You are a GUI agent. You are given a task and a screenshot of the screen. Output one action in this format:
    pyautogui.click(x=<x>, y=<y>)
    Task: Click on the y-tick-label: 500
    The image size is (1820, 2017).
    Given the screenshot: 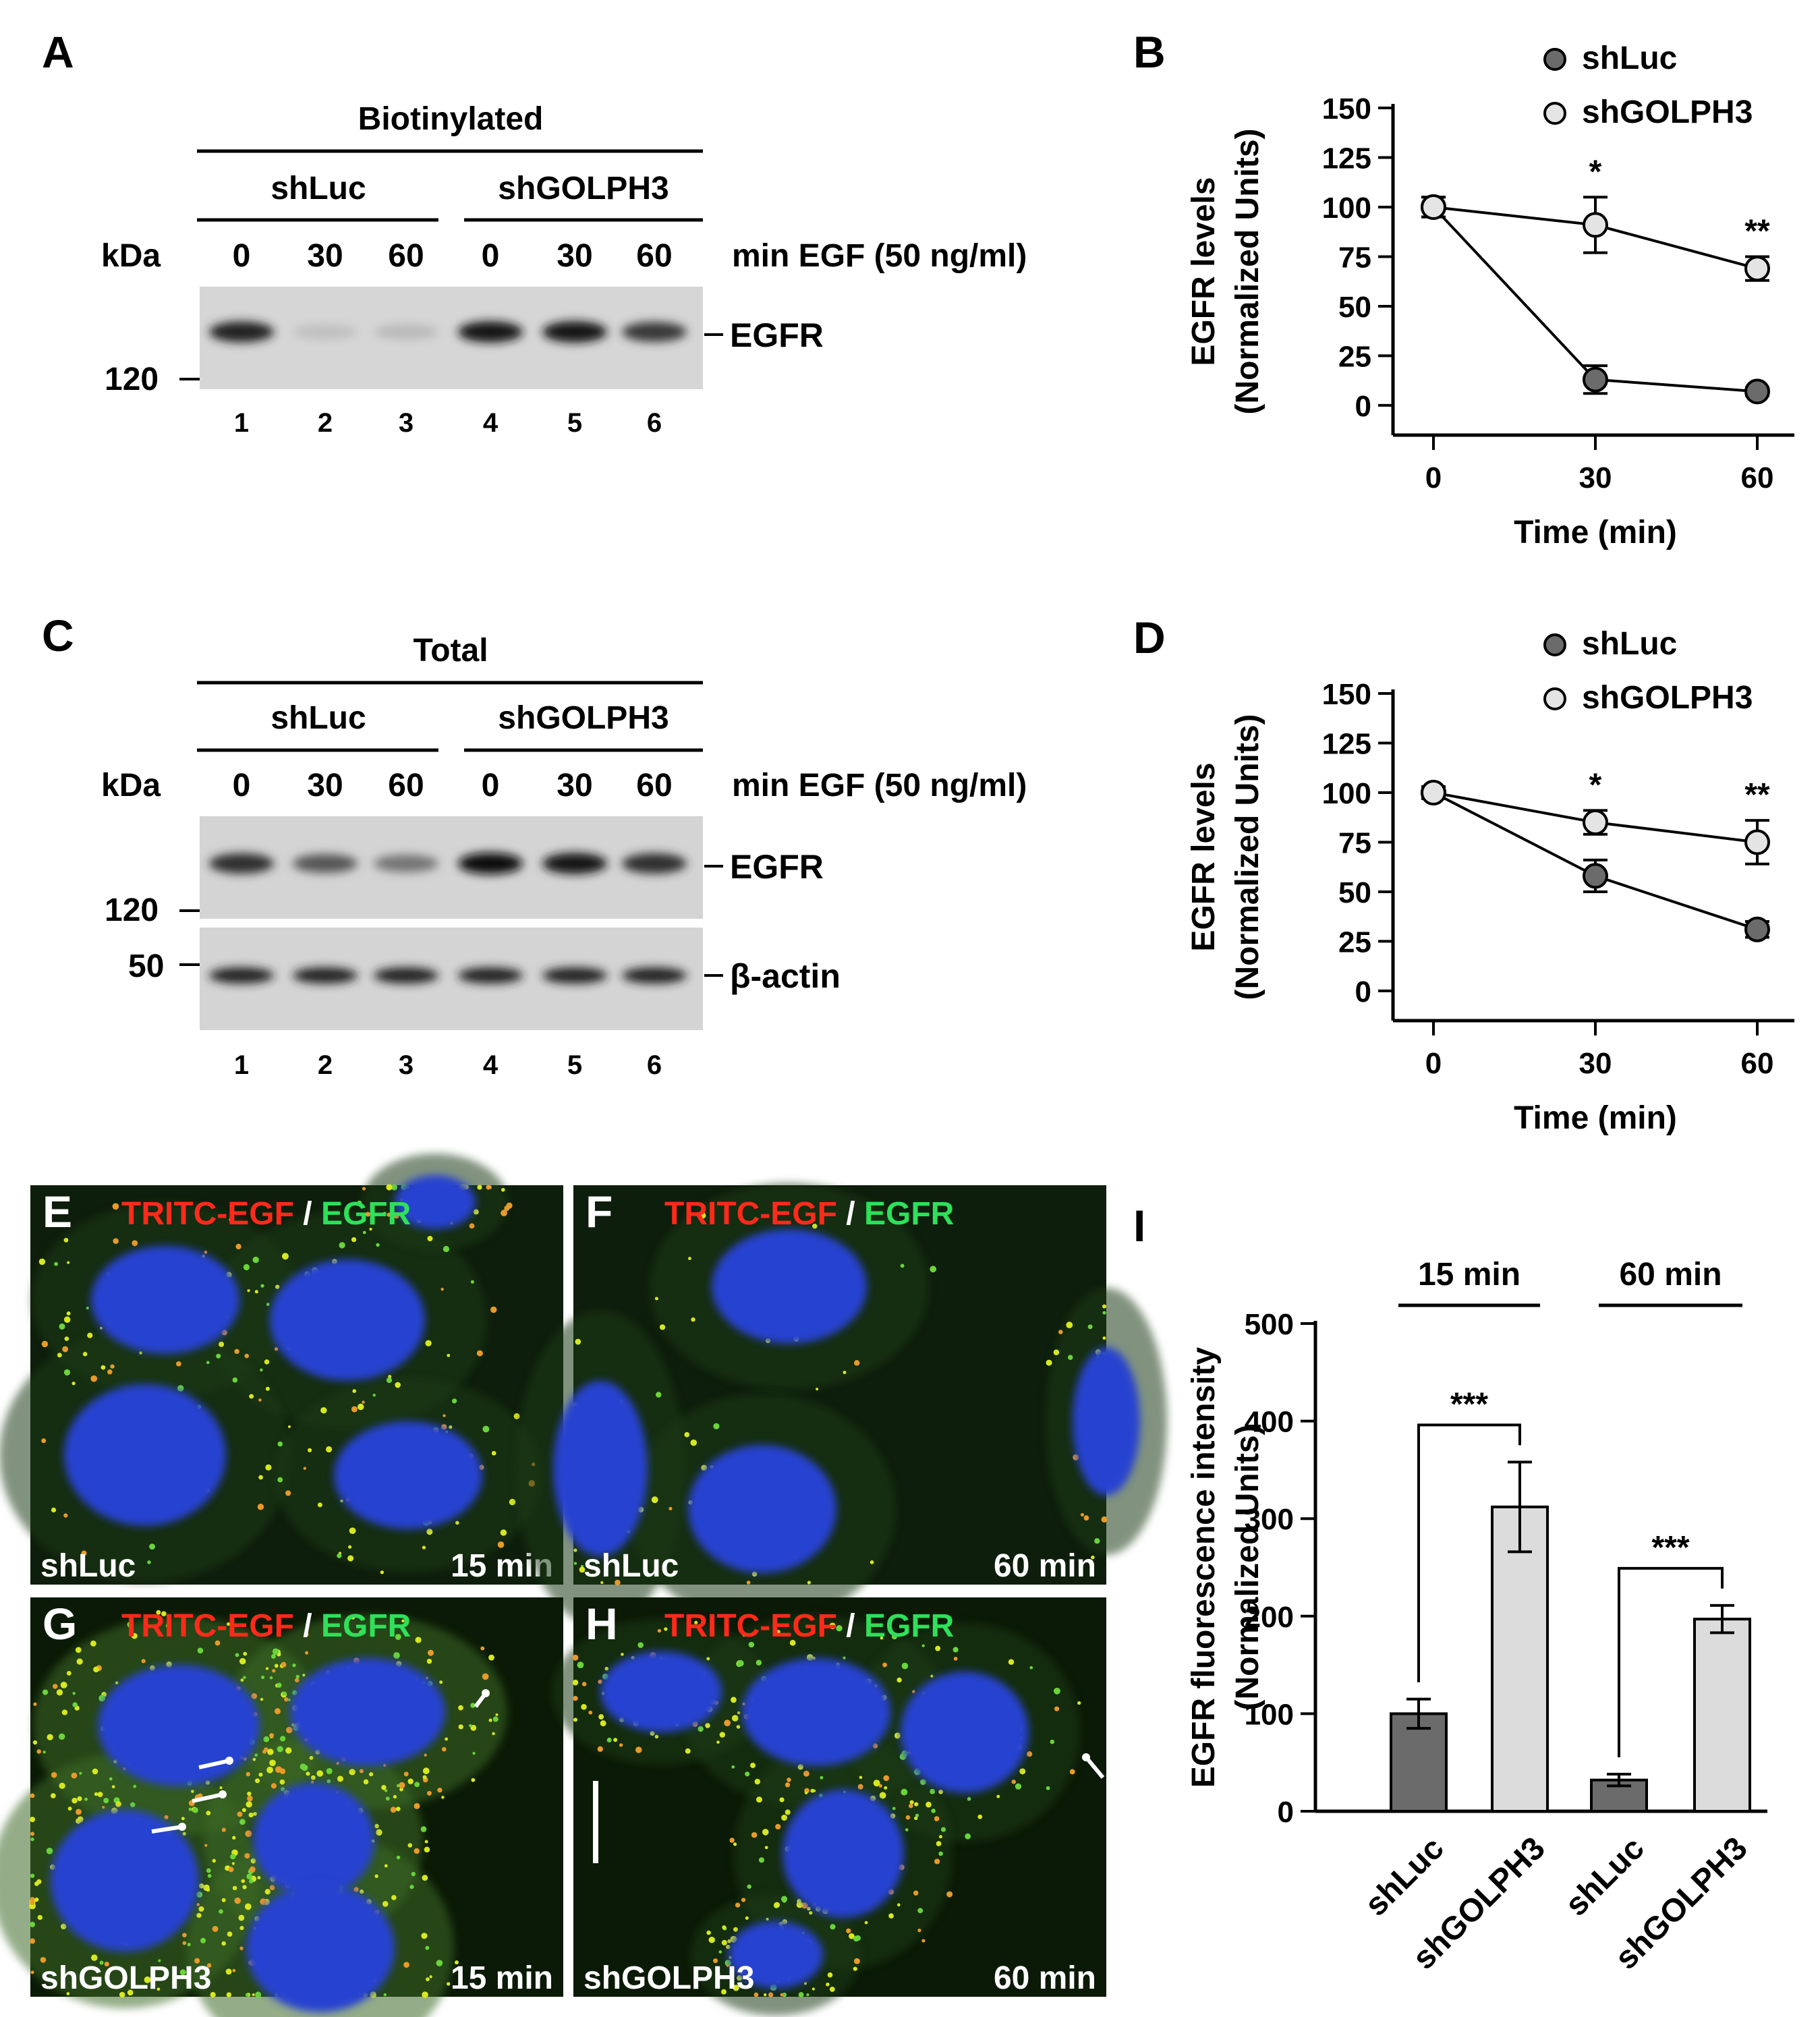 What is the action you would take?
    pyautogui.click(x=1269, y=1324)
    